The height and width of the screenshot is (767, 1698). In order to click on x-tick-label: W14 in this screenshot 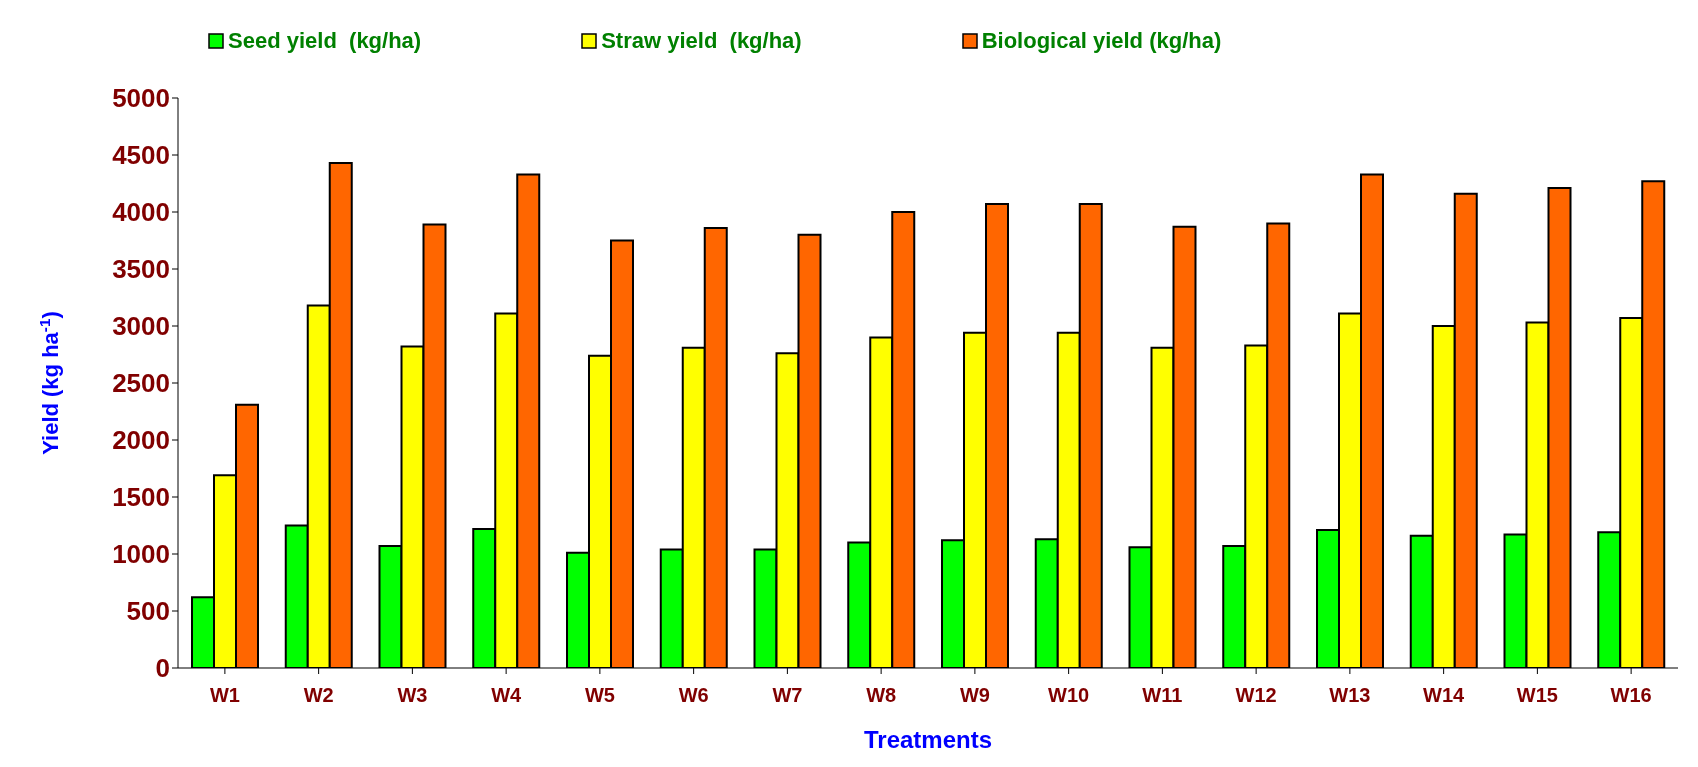, I will do `click(1444, 695)`.